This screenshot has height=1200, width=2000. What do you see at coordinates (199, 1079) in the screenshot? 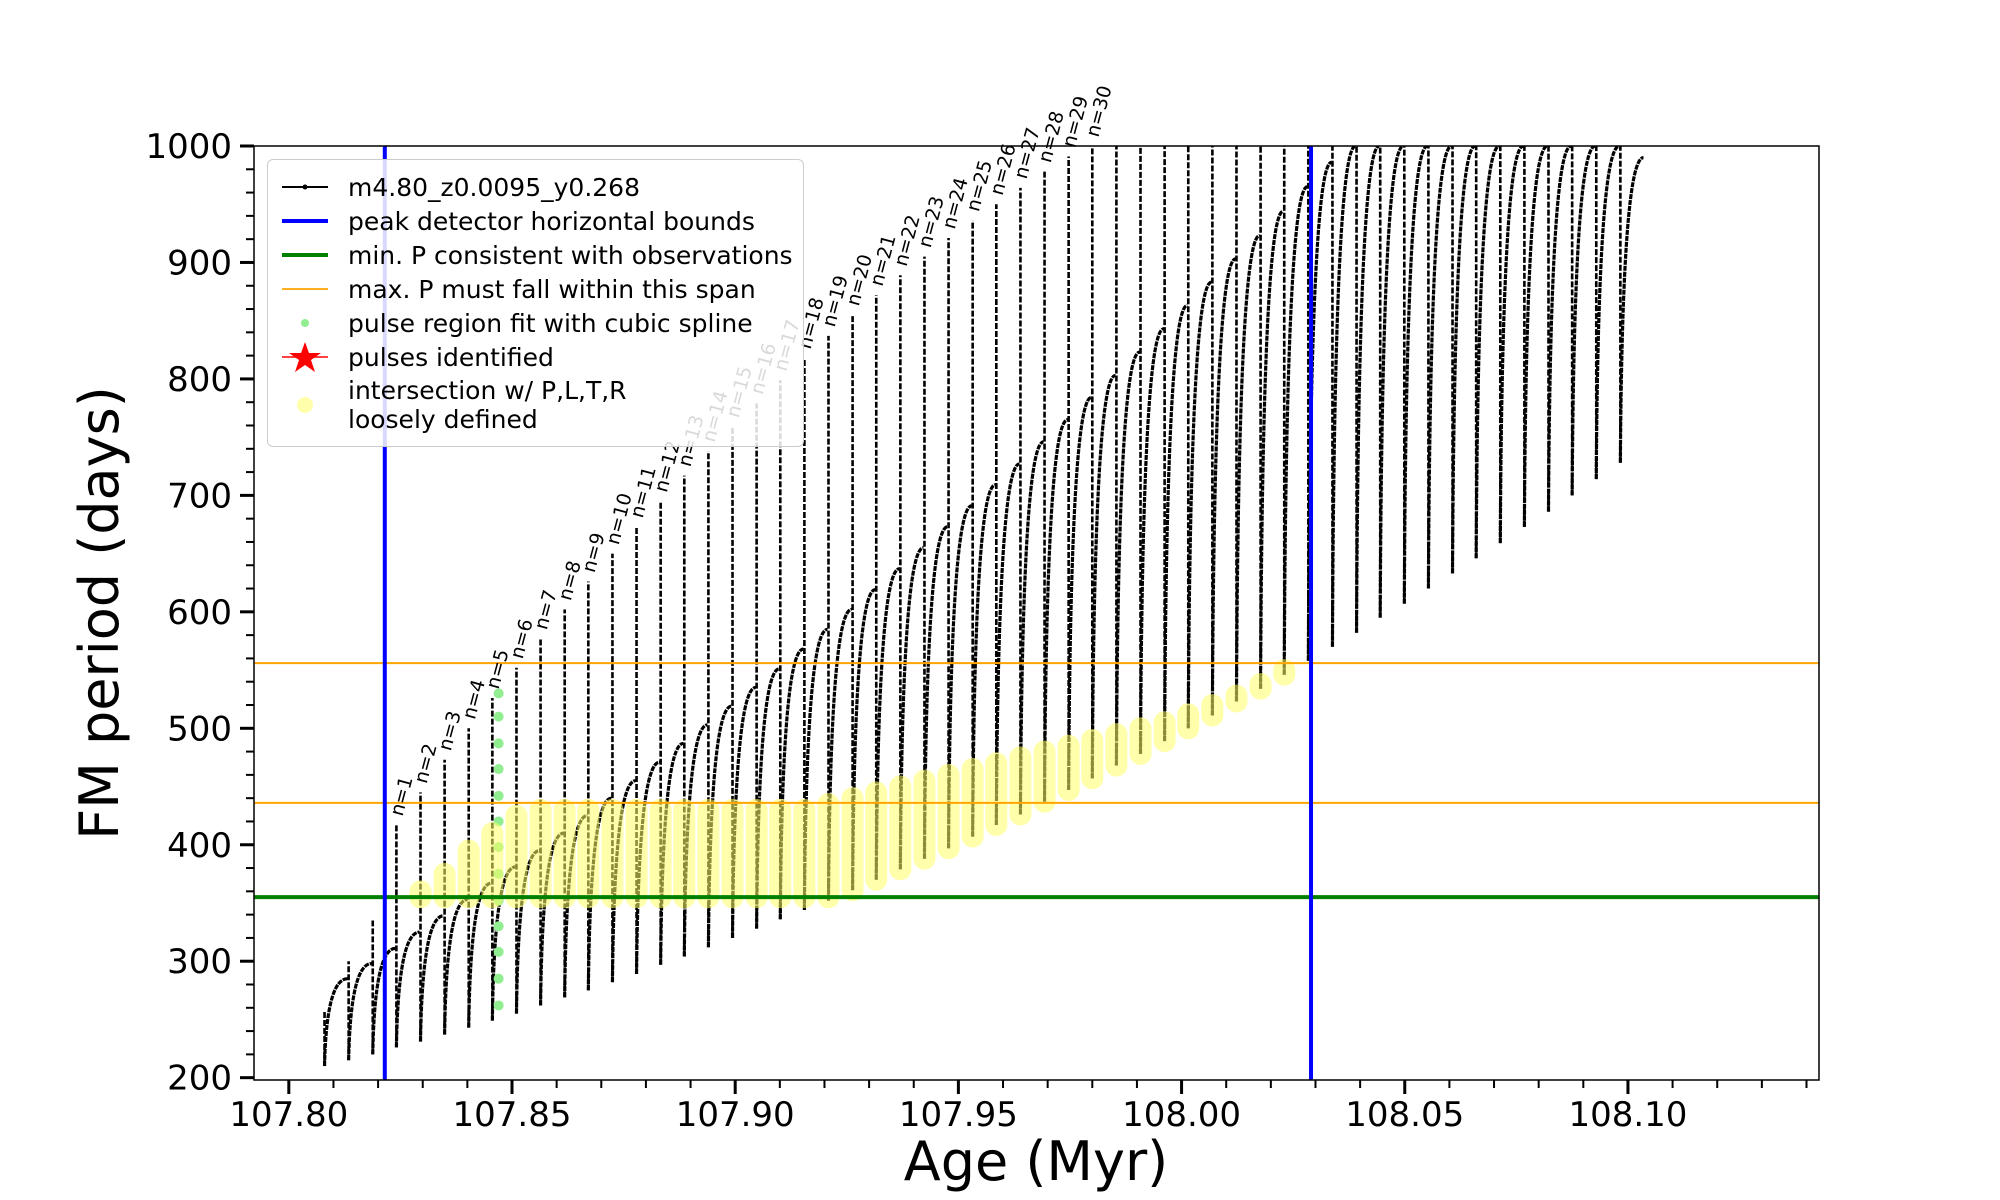
I see `y-tick-label: 200` at bounding box center [199, 1079].